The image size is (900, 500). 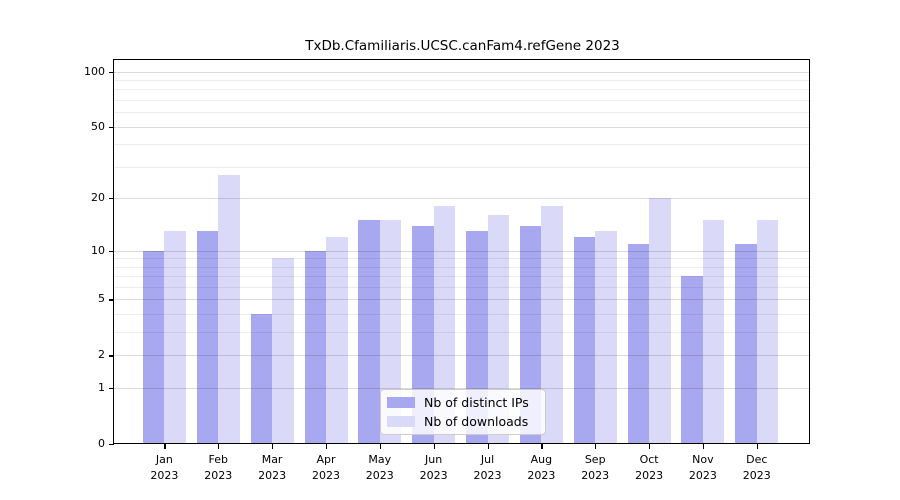 What do you see at coordinates (703, 468) in the screenshot?
I see `x-tick-label: Nov 2023` at bounding box center [703, 468].